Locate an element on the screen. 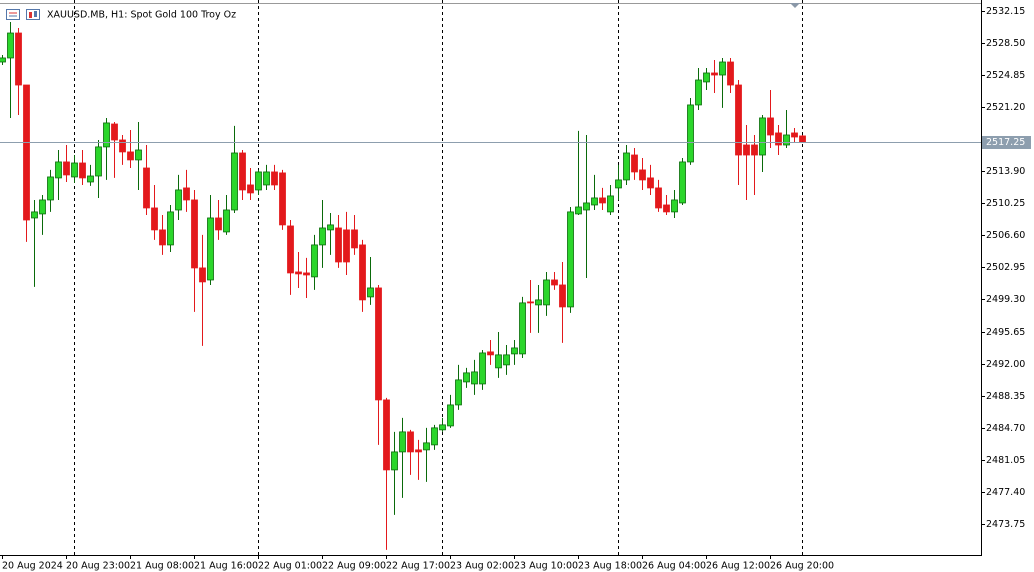 The width and height of the screenshot is (1034, 572). x-tick-label: 21 Aug 16:00 is located at coordinates (226, 566).